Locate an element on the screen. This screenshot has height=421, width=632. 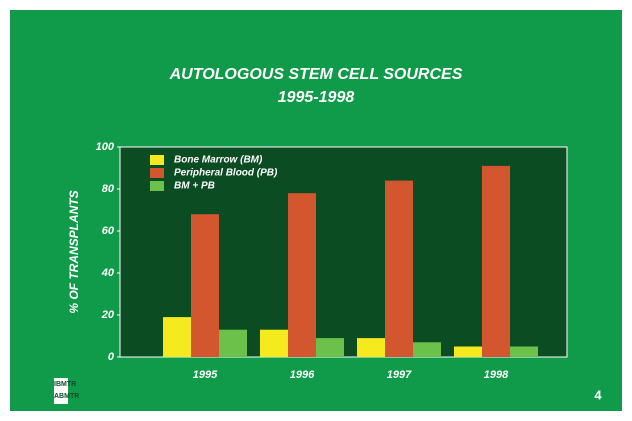
logo-text: IBMTR is located at coordinates (65, 384).